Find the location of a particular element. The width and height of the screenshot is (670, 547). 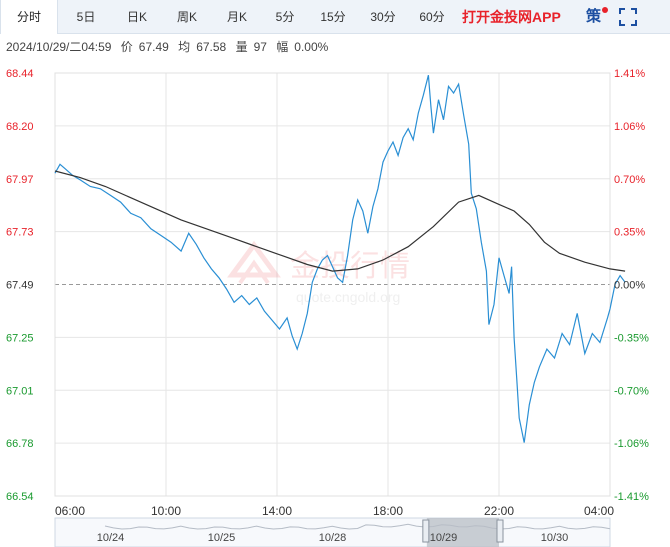

volume-value: 97 is located at coordinates (260, 47).